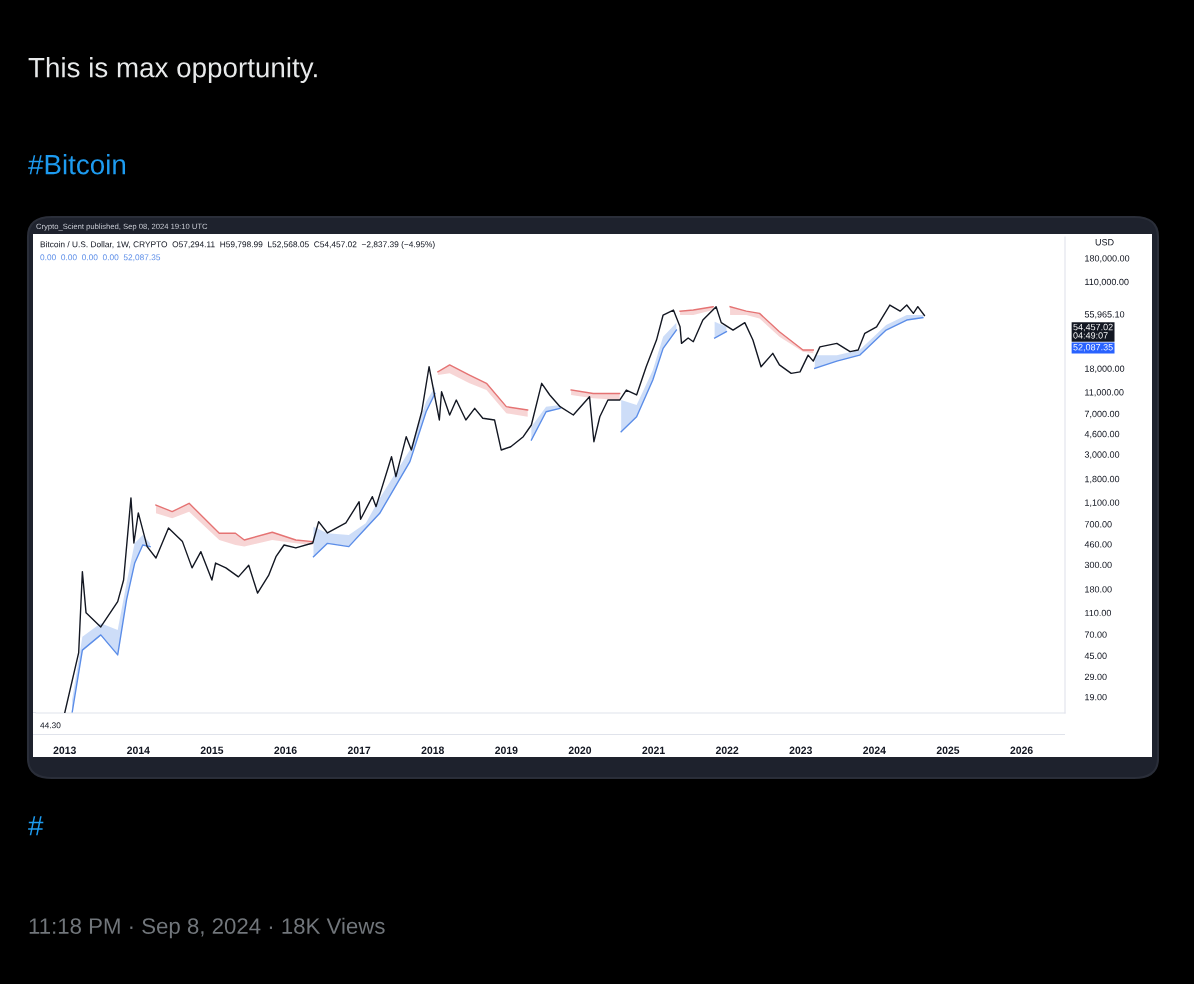 The height and width of the screenshot is (984, 1194). What do you see at coordinates (212, 750) in the screenshot?
I see `x-tick-label: 2015` at bounding box center [212, 750].